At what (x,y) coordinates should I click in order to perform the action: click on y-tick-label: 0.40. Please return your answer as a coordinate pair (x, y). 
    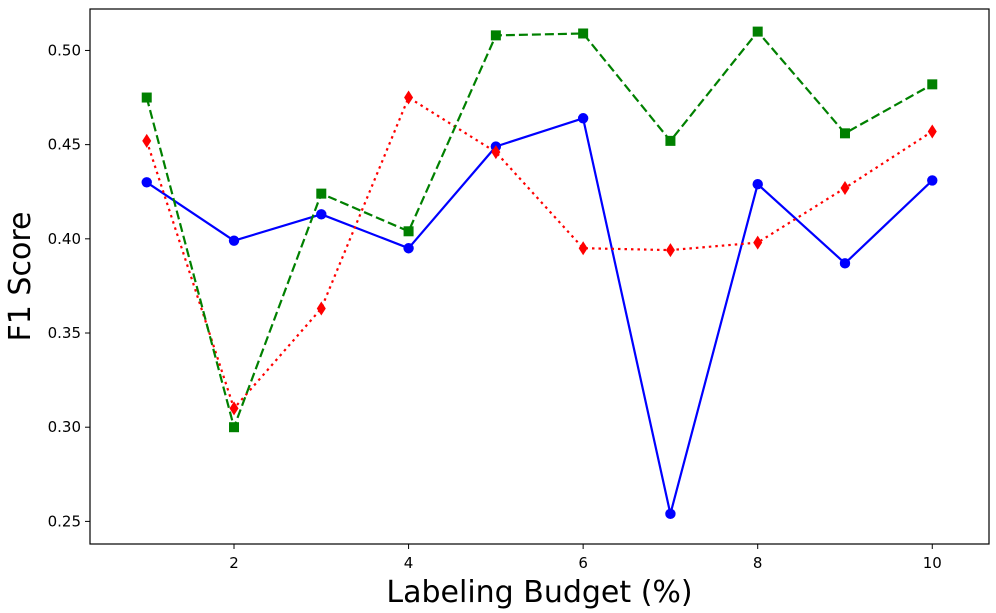
    Looking at the image, I should click on (64, 239).